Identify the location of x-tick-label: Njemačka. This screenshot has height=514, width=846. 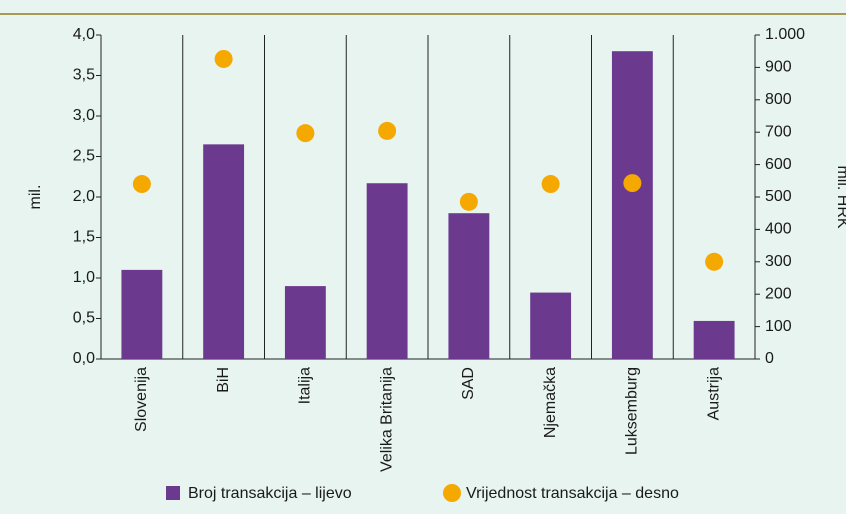
(550, 402).